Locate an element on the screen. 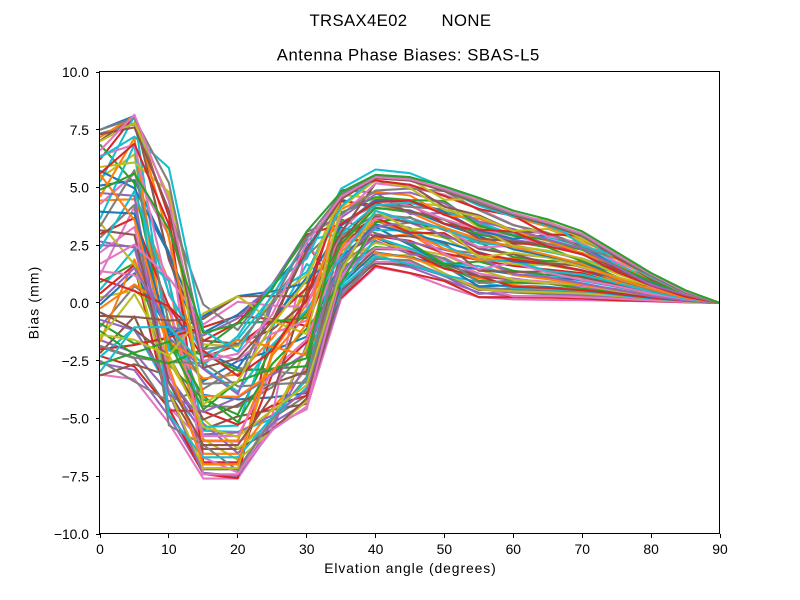 The width and height of the screenshot is (800, 600). svg-text: −5.0 is located at coordinates (76, 419).